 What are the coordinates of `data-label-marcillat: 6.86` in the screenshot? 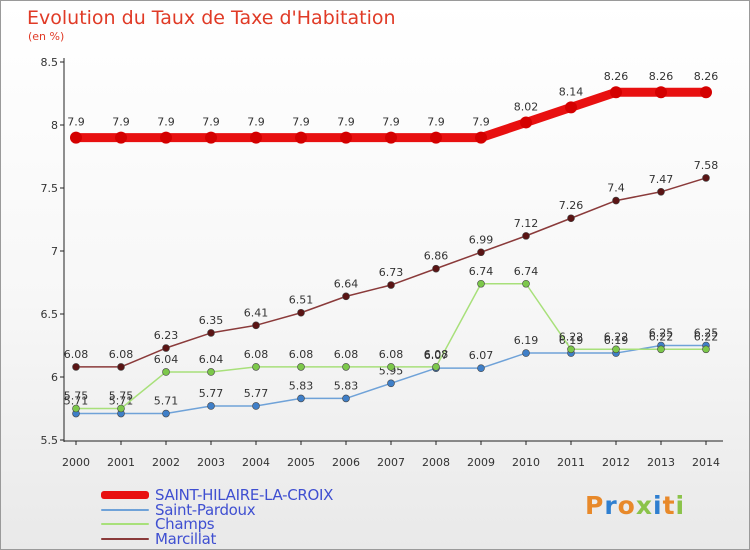 It's located at (436, 256).